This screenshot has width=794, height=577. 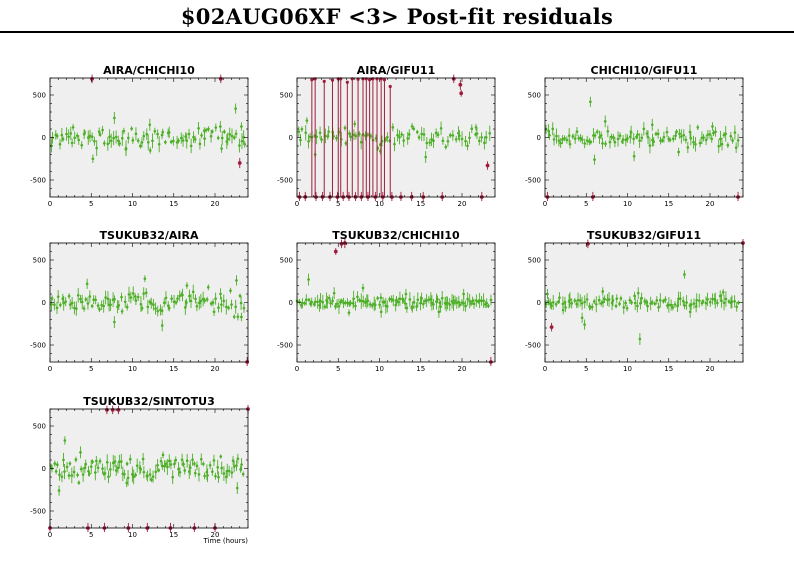 What do you see at coordinates (44, 138) in the screenshot?
I see `y-tick-label: 0` at bounding box center [44, 138].